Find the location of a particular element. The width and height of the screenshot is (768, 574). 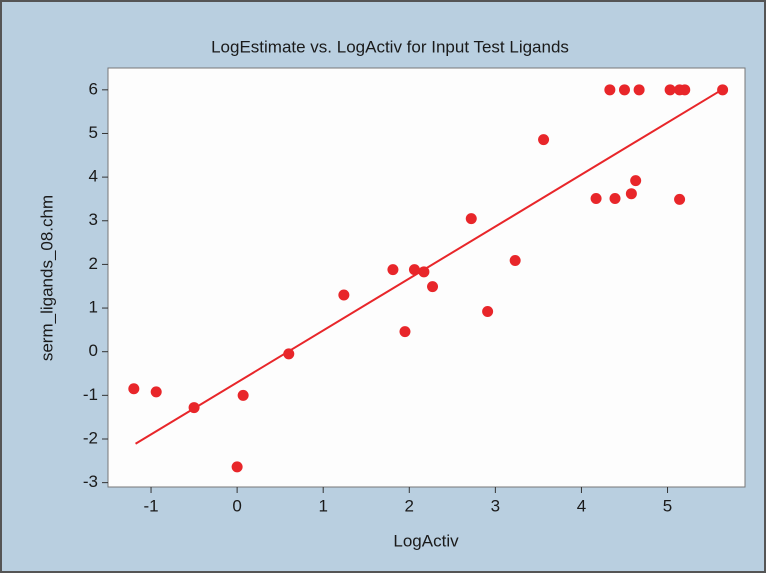

y-tick-label: 2 is located at coordinates (93, 263).